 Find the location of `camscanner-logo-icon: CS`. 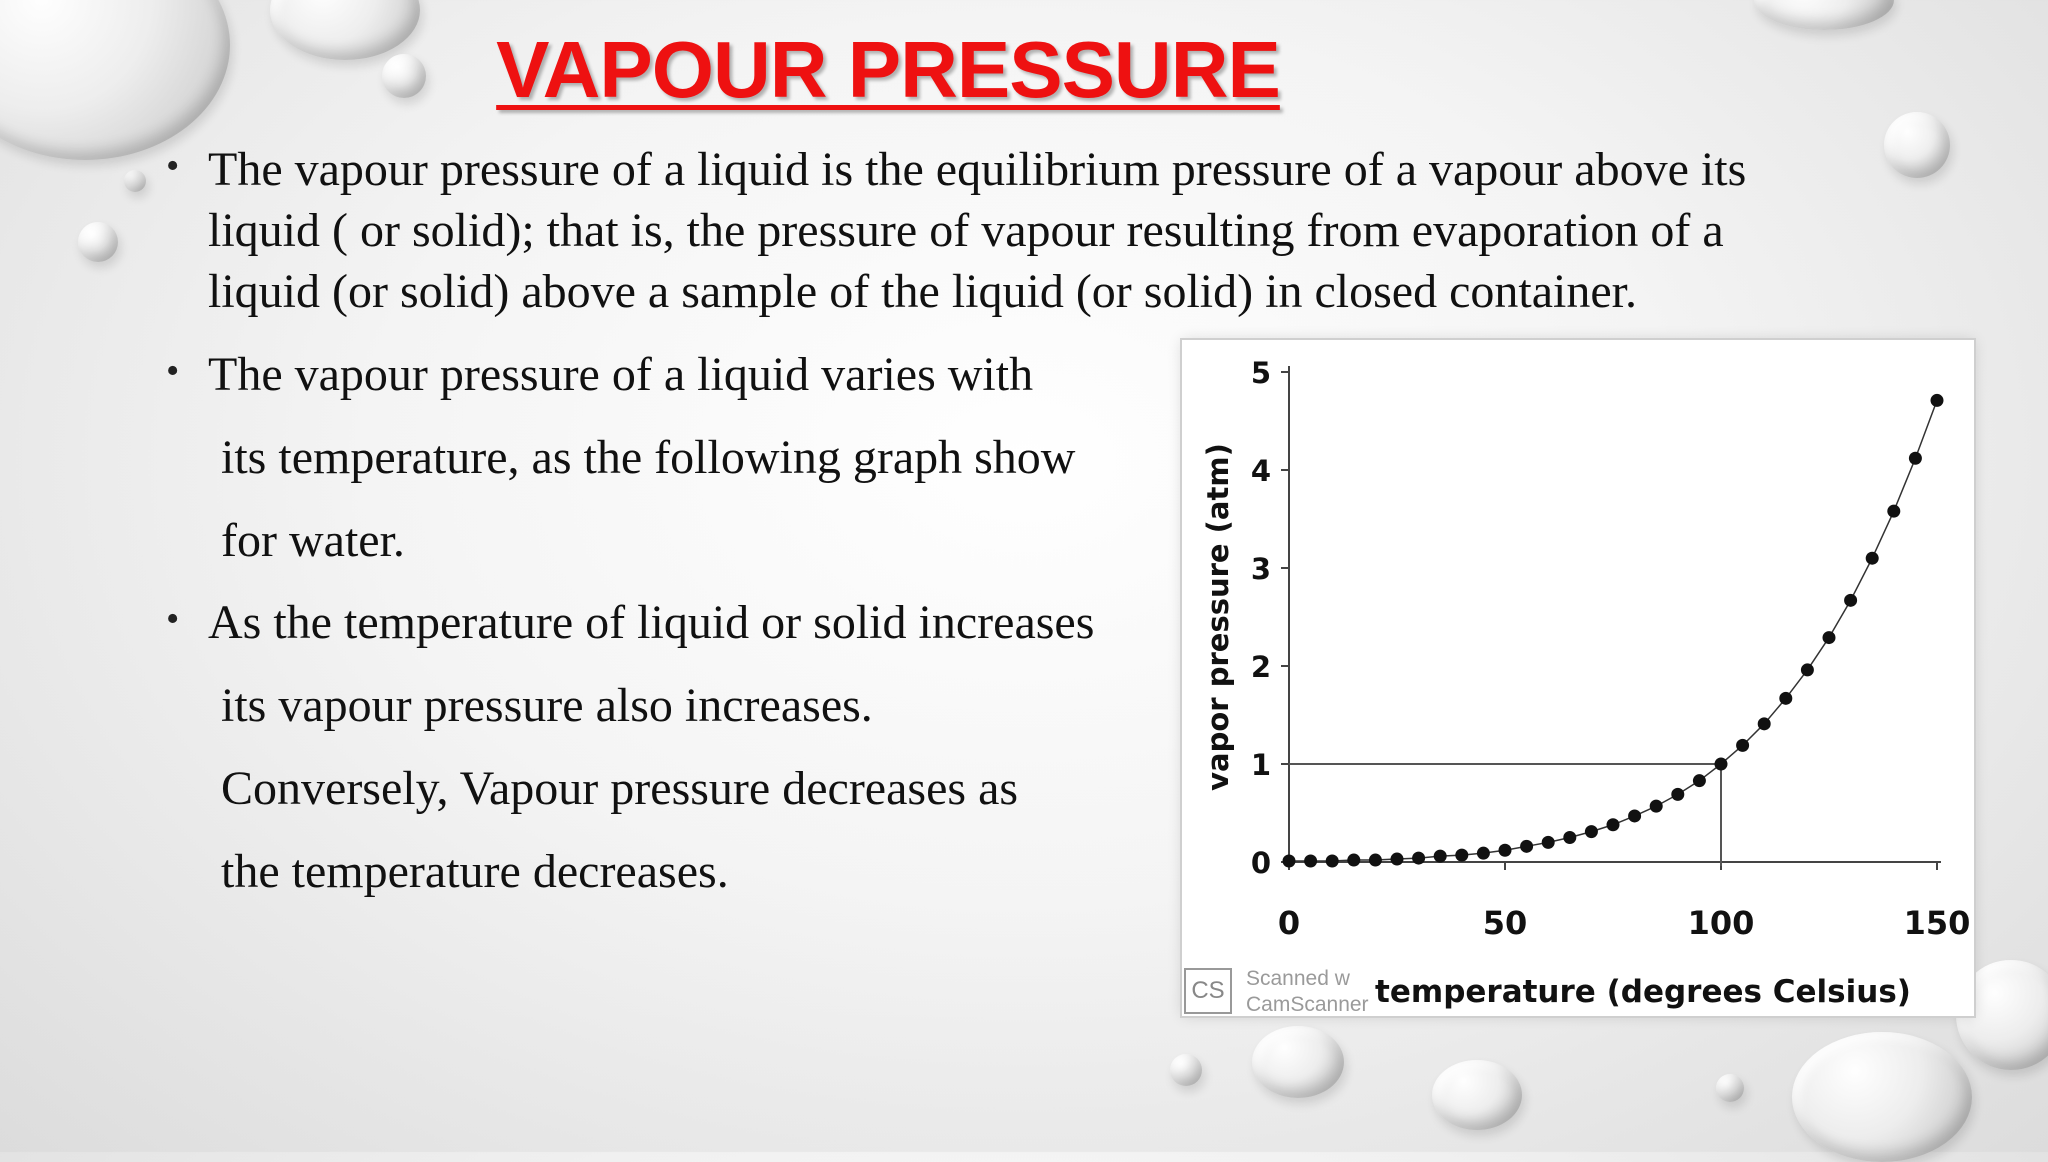

camscanner-logo-icon: CS is located at coordinates (1208, 991).